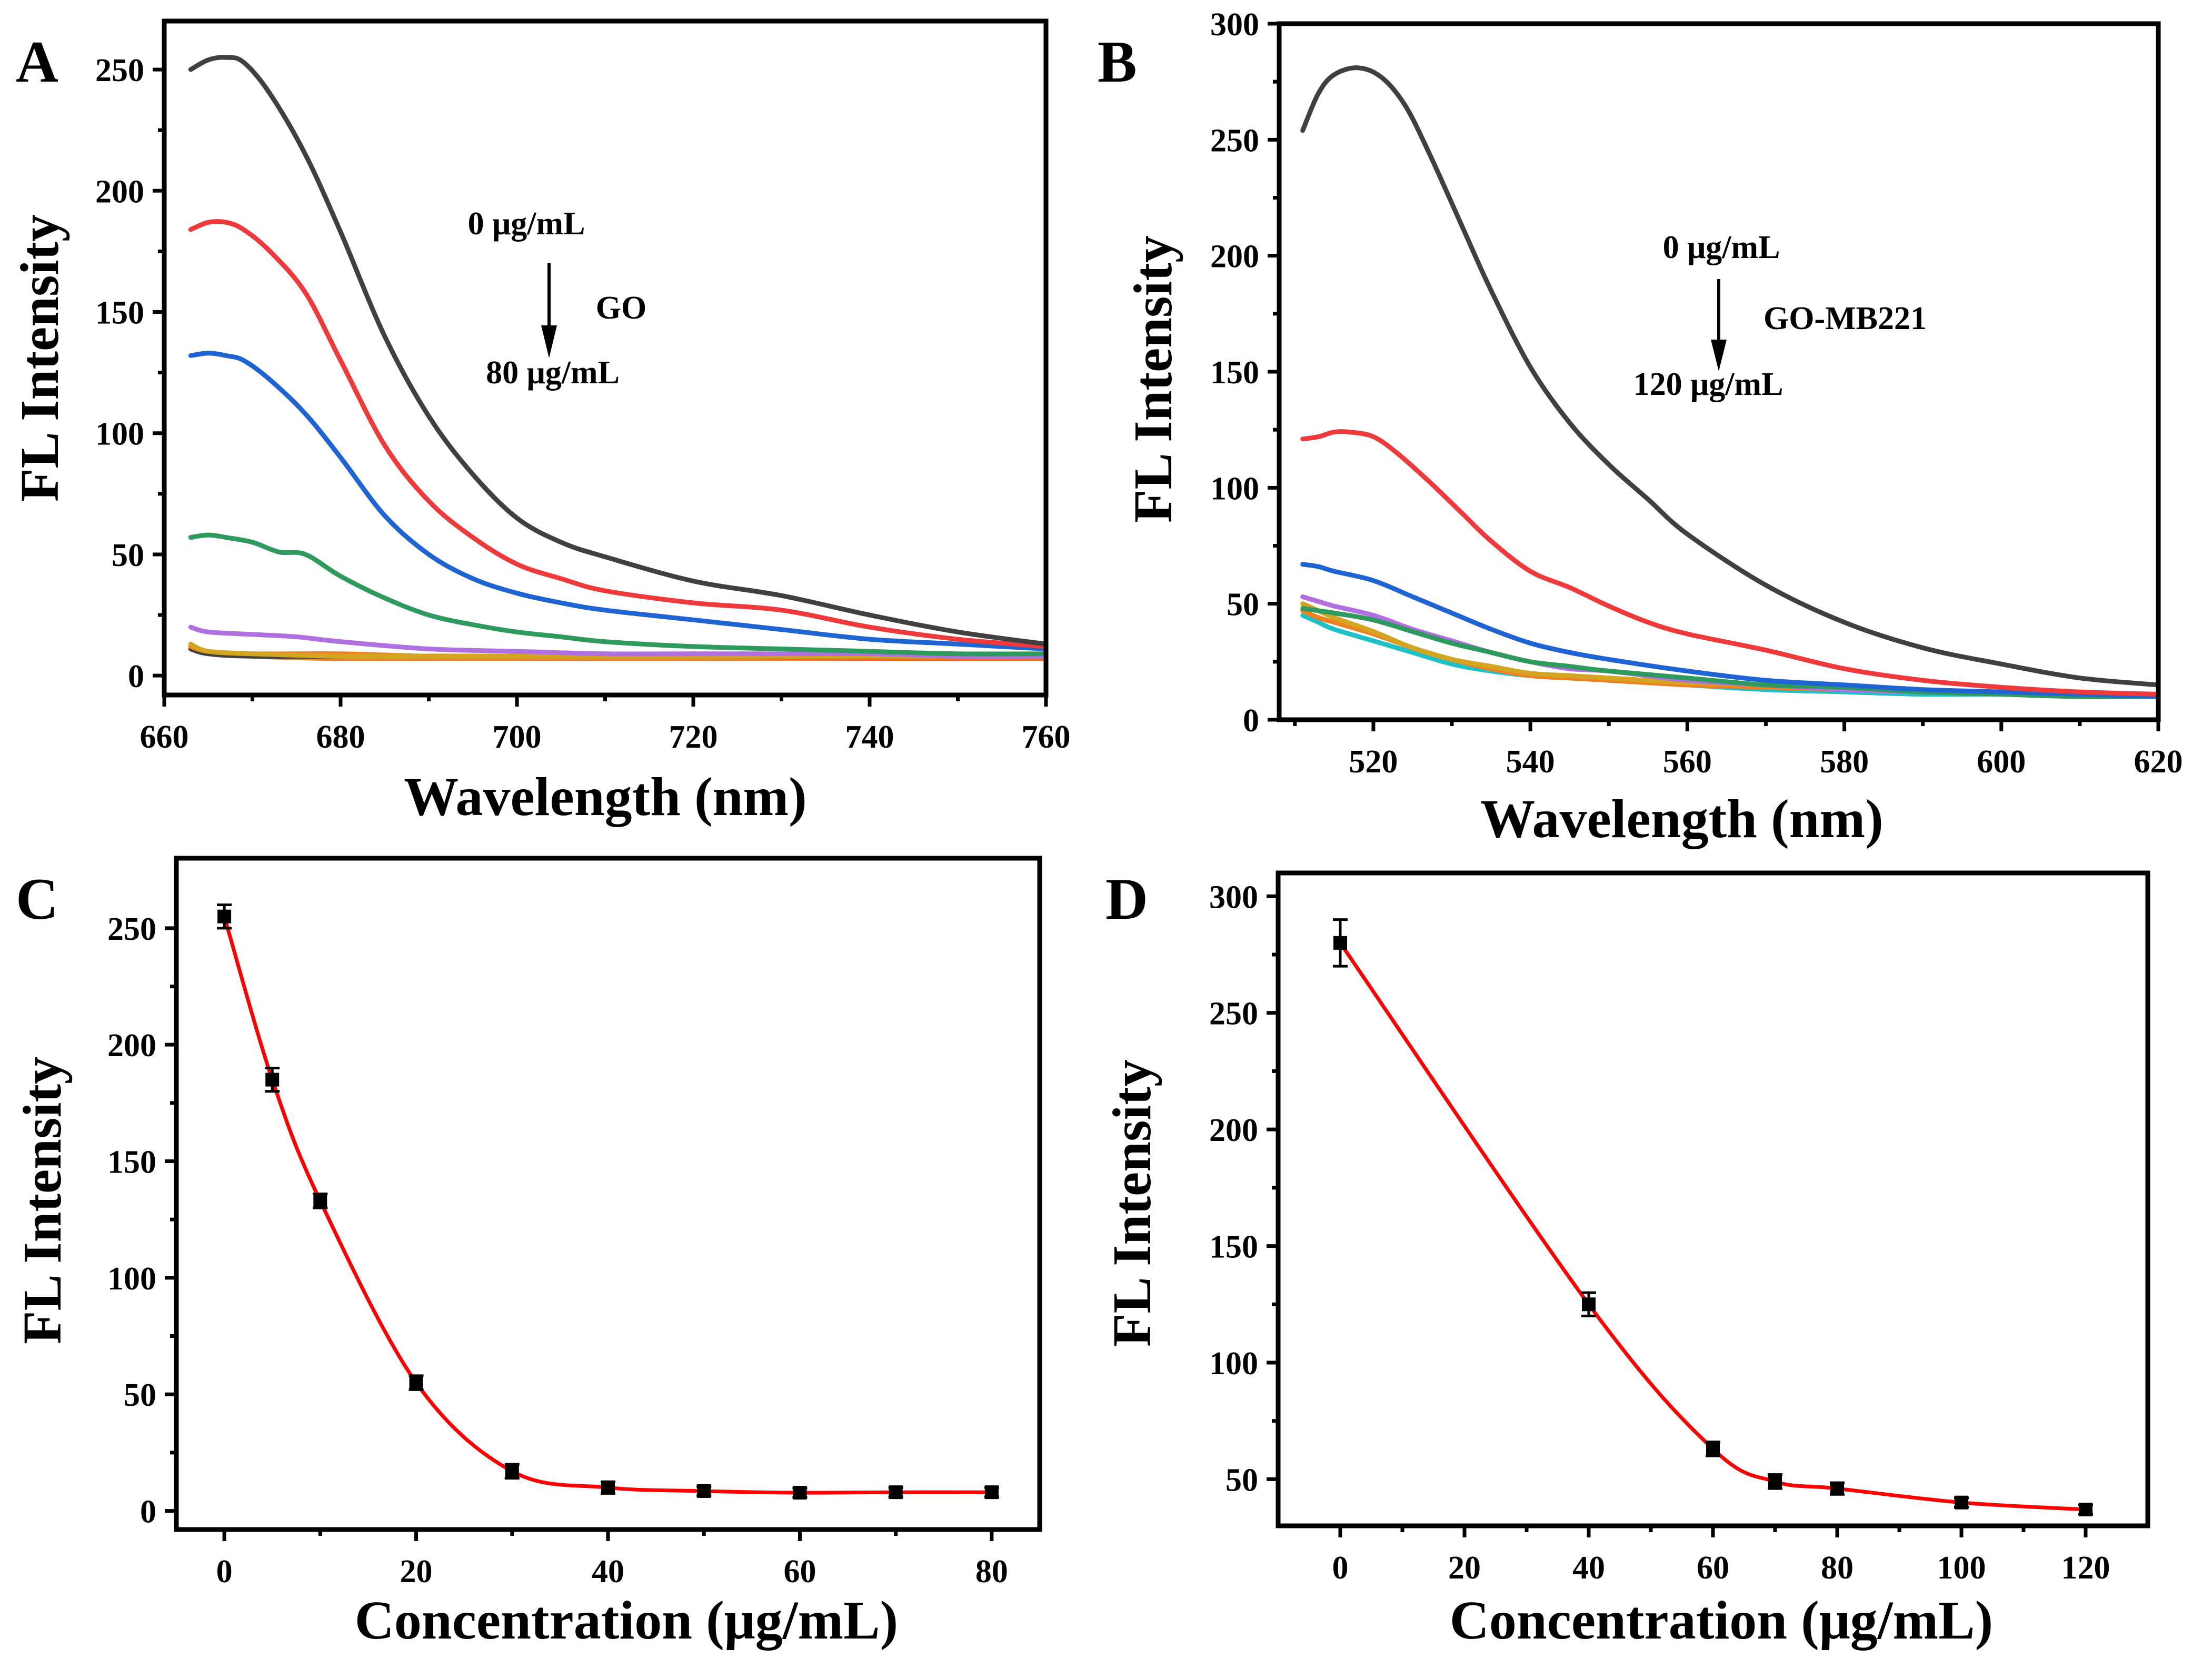 This screenshot has height=1668, width=2212. I want to click on panel-d-y-tick-label: 100, so click(1234, 1364).